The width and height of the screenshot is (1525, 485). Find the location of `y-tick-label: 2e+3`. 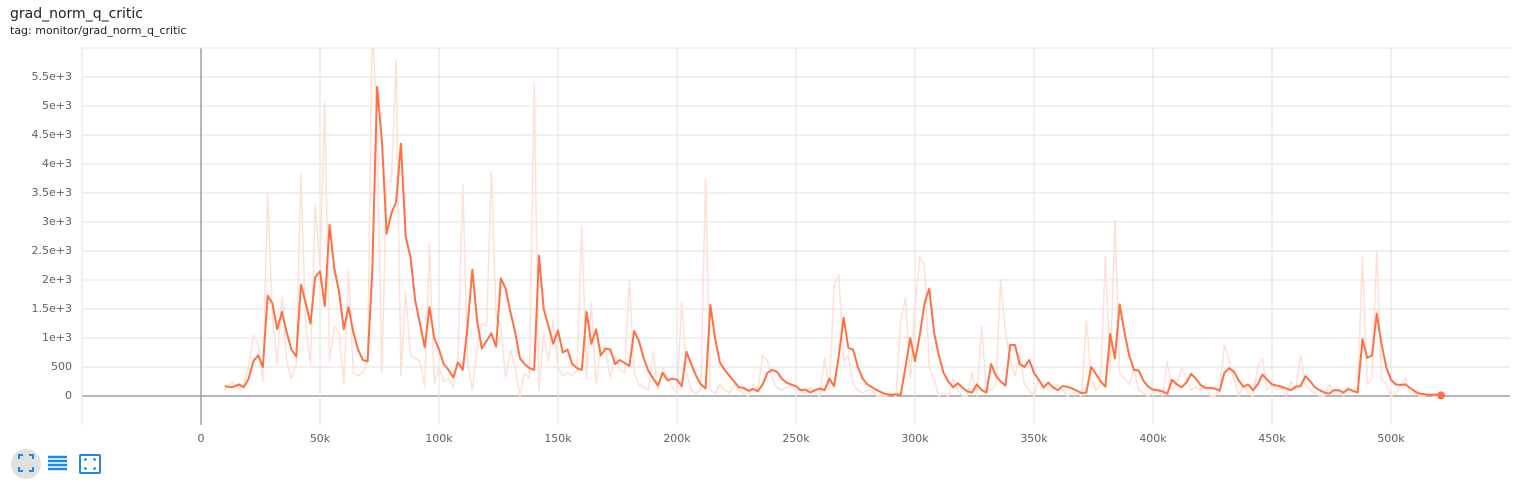

y-tick-label: 2e+3 is located at coordinates (57, 279).